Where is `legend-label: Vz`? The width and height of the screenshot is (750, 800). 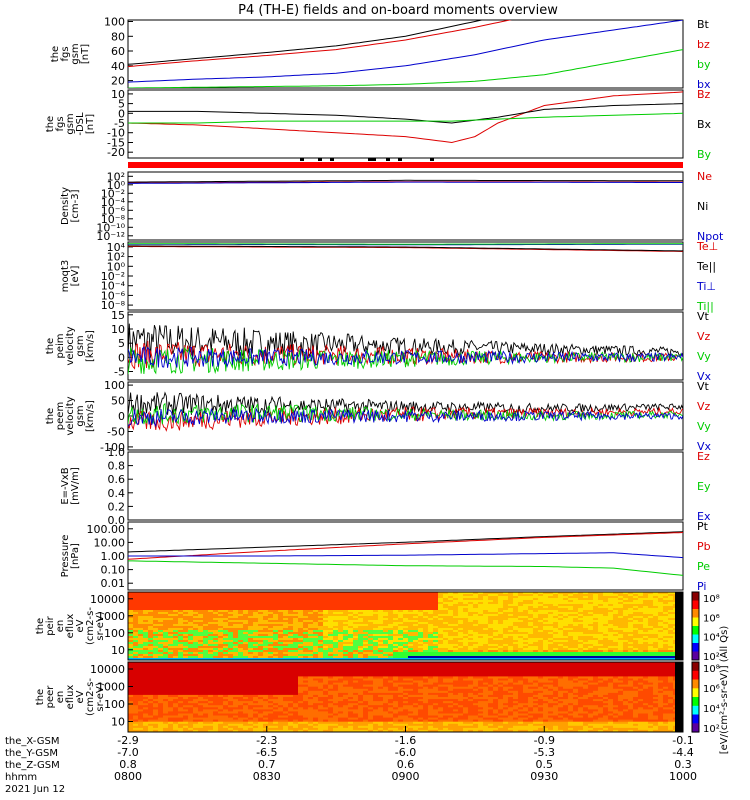 legend-label: Vz is located at coordinates (704, 406).